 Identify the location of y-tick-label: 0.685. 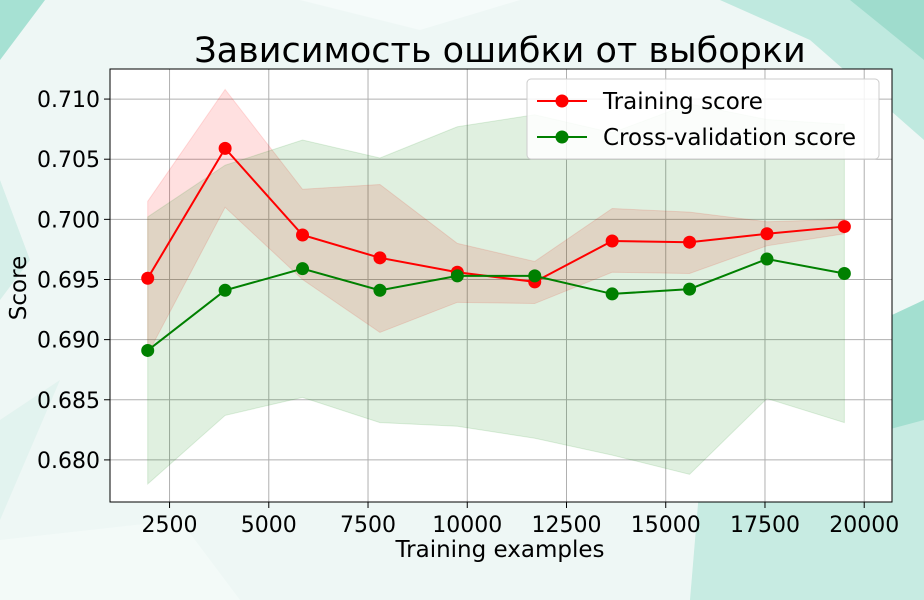
(68, 401).